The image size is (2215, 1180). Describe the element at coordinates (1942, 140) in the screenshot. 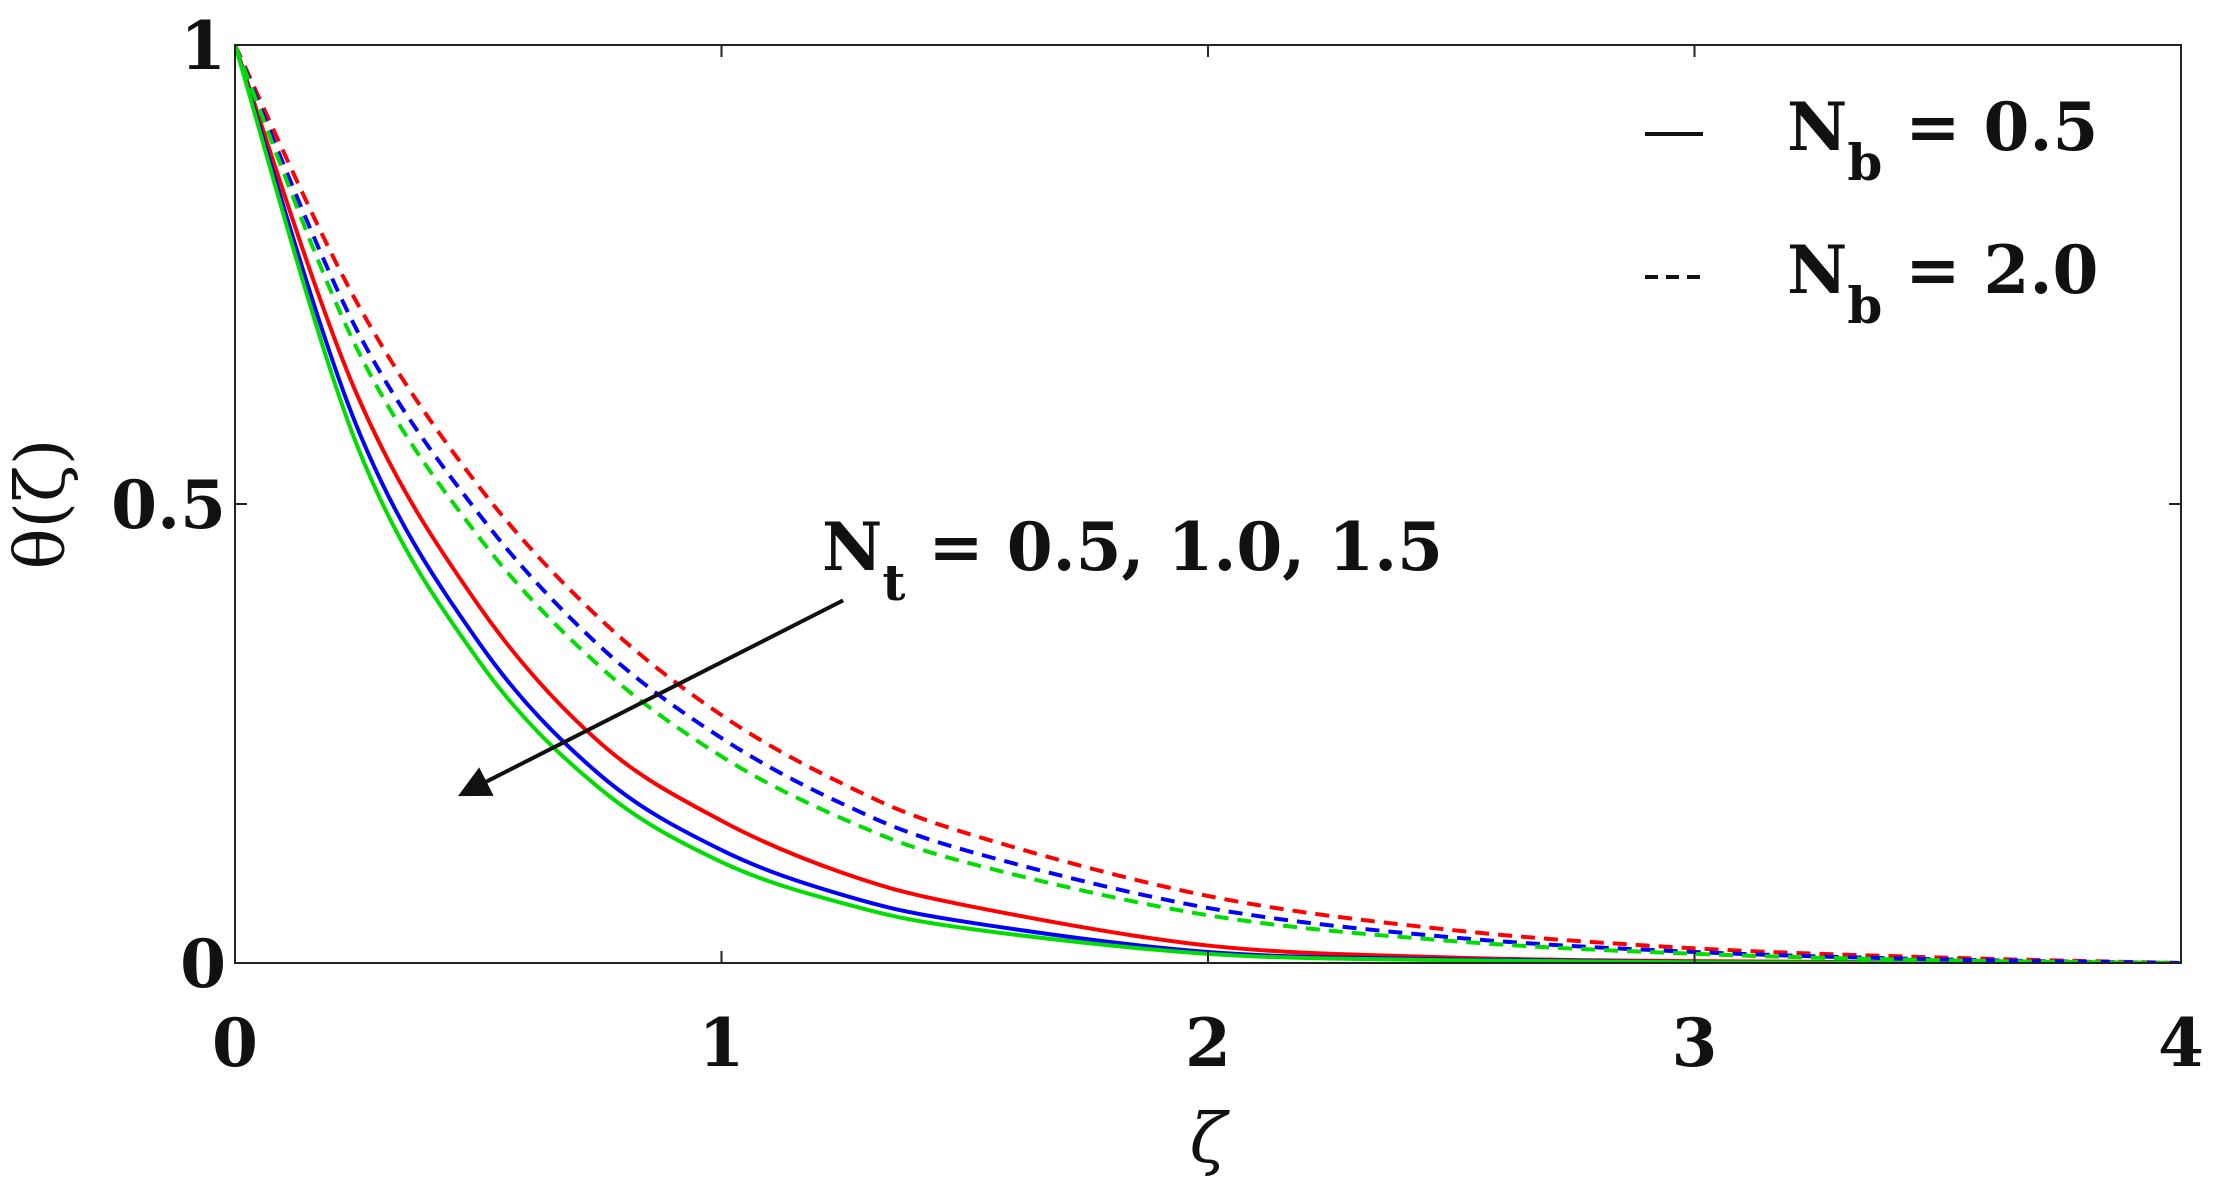

I see `legend-label-1: Nb = 0.5` at that location.